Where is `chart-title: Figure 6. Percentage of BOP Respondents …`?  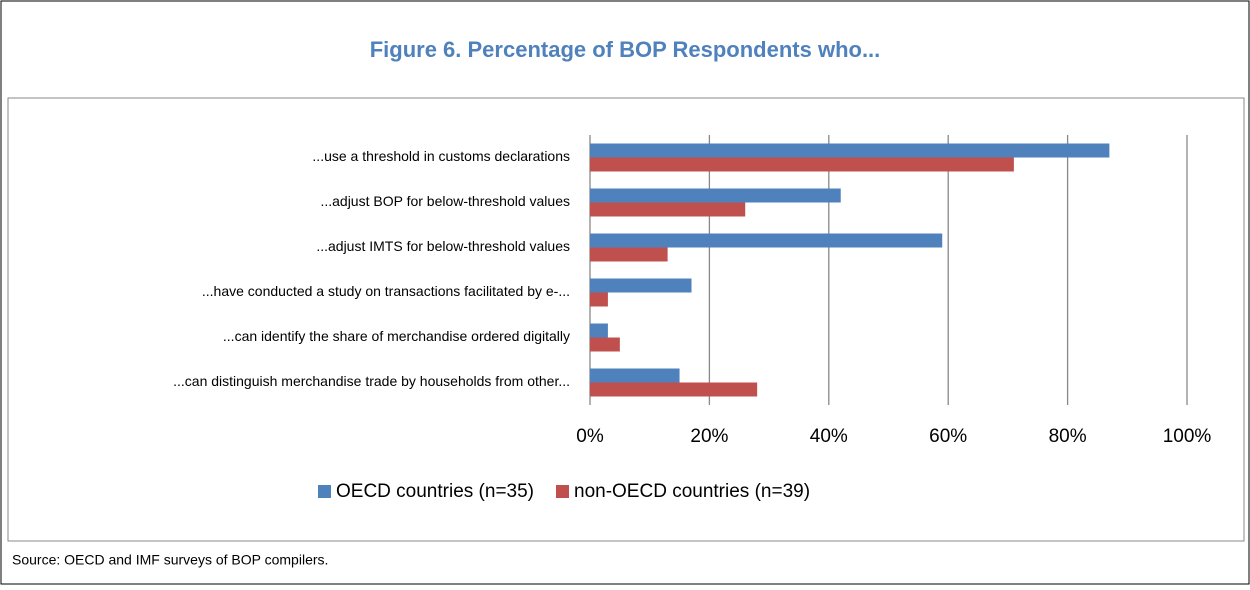
chart-title: Figure 6. Percentage of BOP Respondents … is located at coordinates (625, 49).